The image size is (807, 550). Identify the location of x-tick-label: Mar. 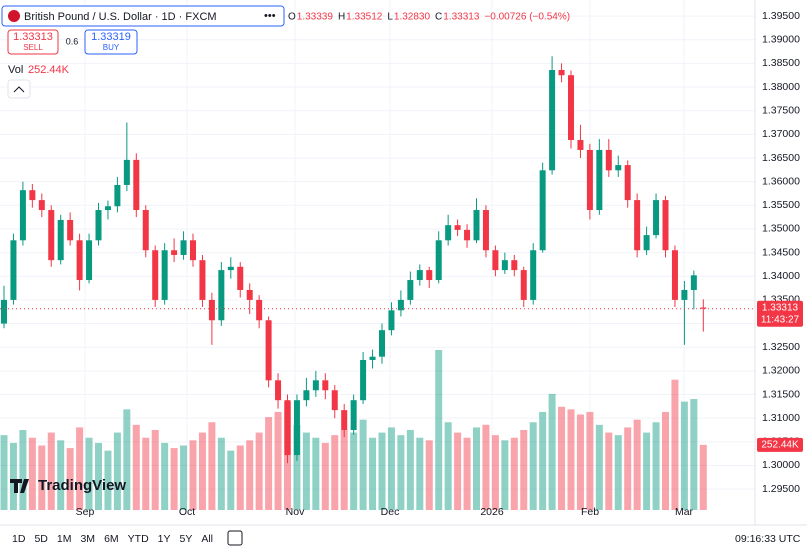
(684, 512).